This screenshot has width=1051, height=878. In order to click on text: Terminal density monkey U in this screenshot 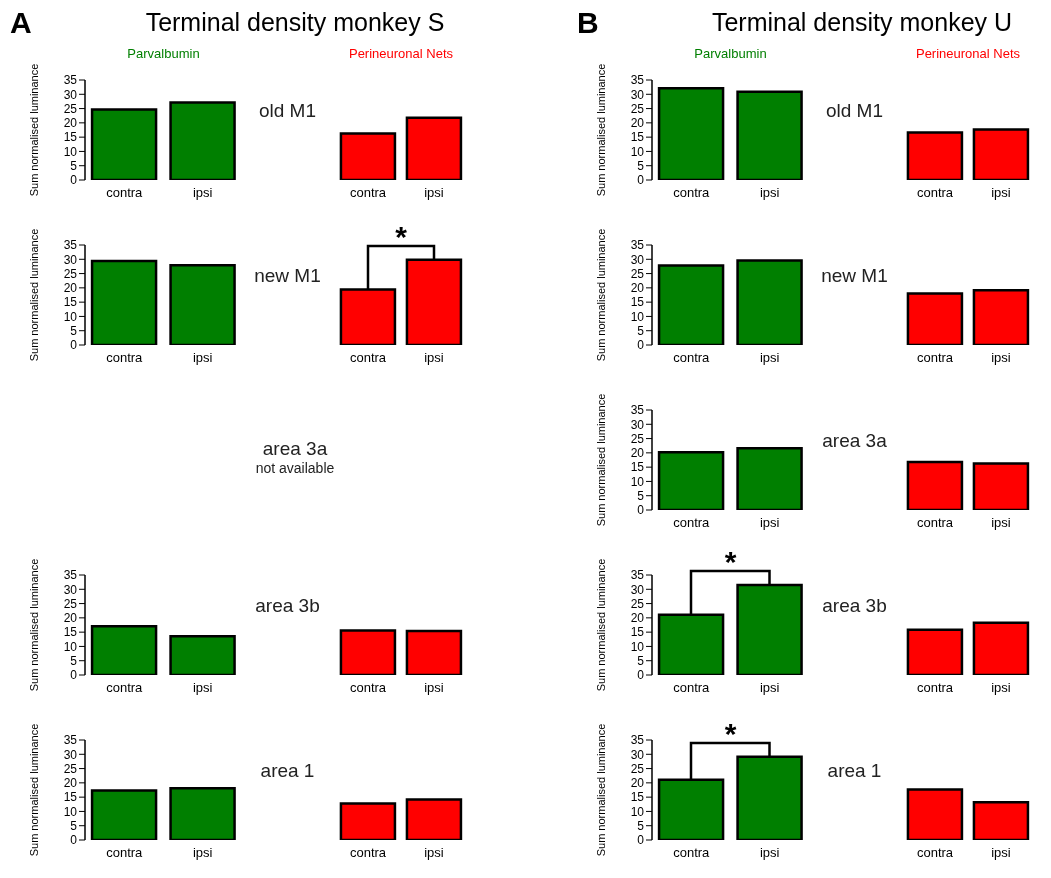, I will do `click(862, 22)`.